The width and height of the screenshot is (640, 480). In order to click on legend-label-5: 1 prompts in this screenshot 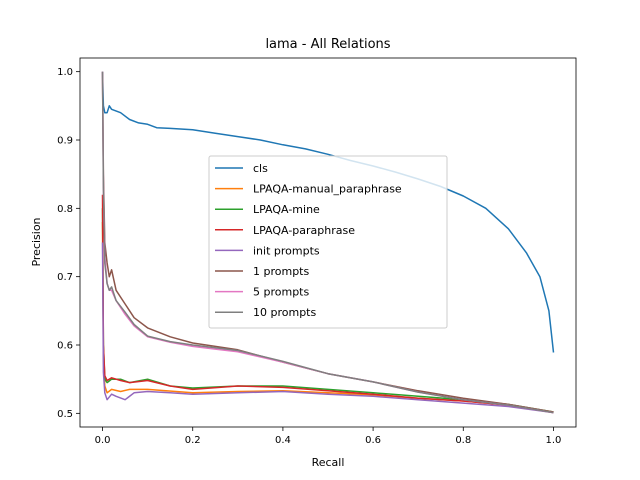, I will do `click(281, 271)`.